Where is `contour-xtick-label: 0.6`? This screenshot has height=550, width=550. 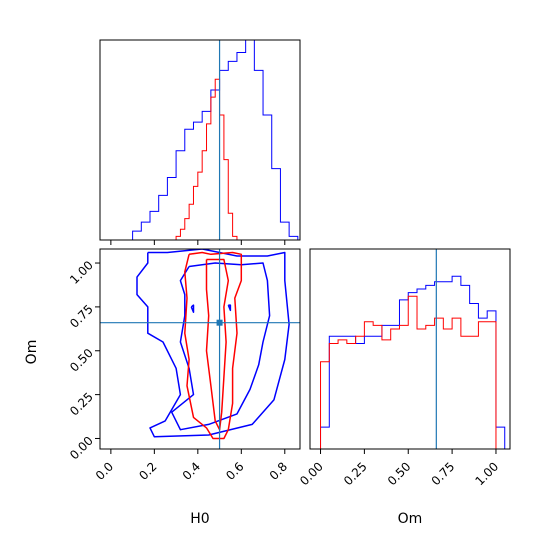
contour-xtick-label: 0.6 is located at coordinates (234, 470).